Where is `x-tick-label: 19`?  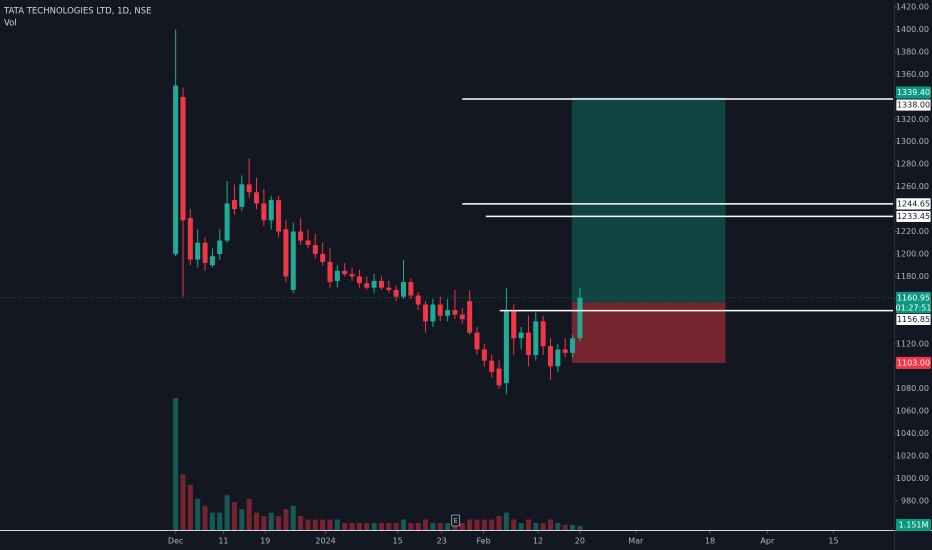
x-tick-label: 19 is located at coordinates (265, 541).